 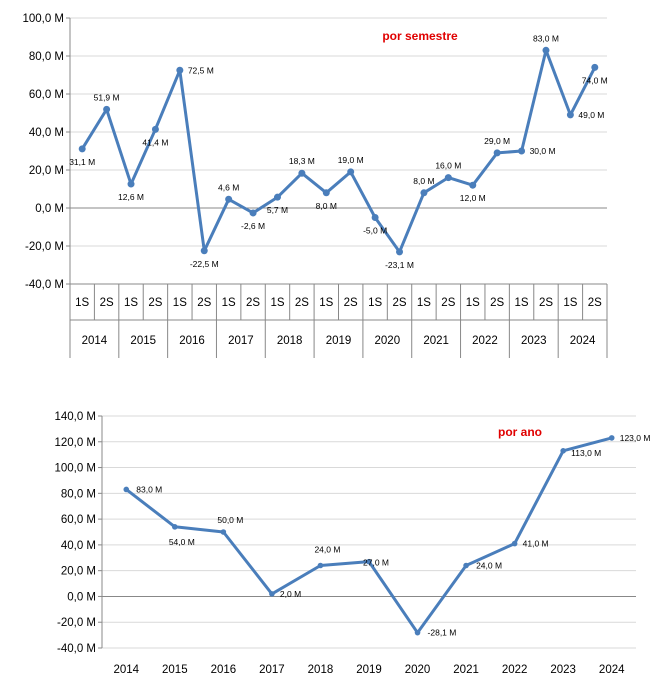 What do you see at coordinates (224, 670) in the screenshot?
I see `x-tick-label: 2016` at bounding box center [224, 670].